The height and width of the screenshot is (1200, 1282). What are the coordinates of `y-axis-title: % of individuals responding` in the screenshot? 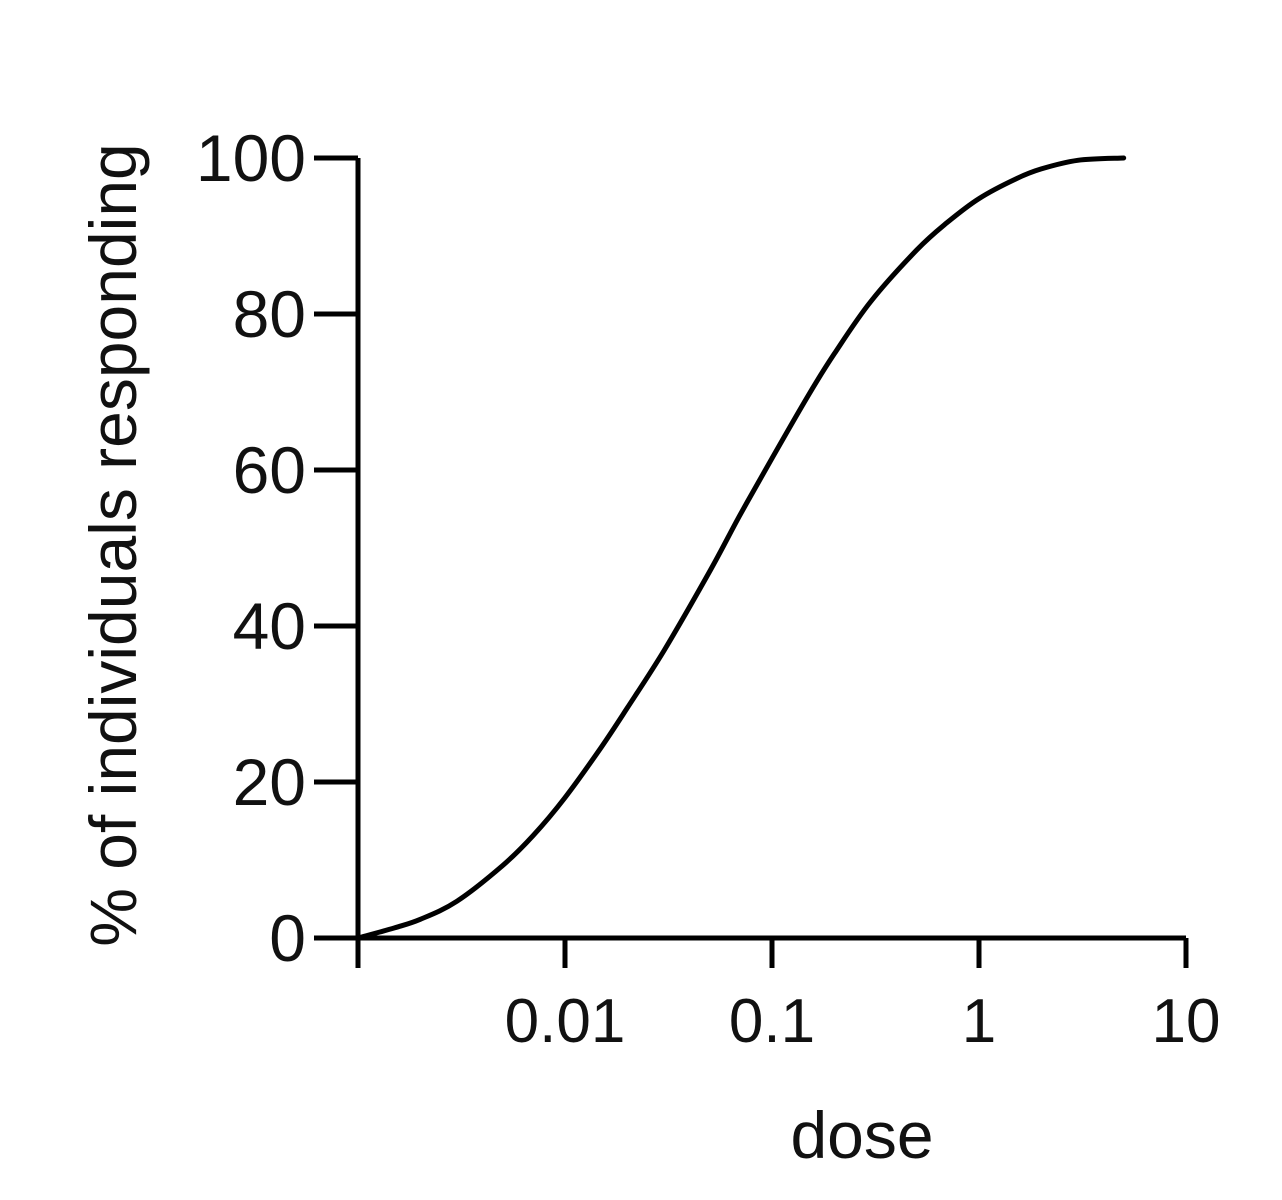 It's located at (113, 545).